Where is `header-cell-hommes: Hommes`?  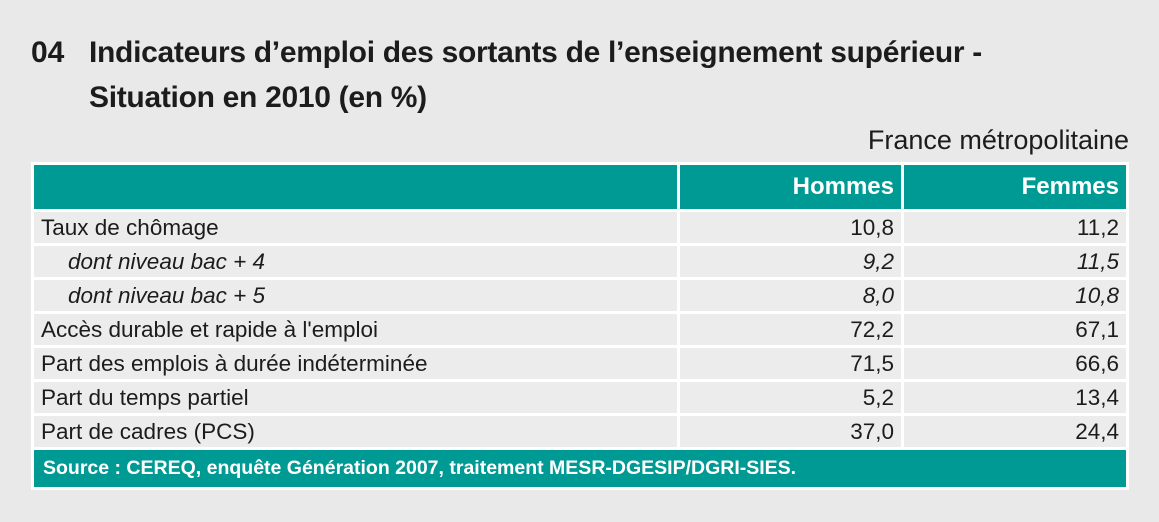
header-cell-hommes: Hommes is located at coordinates (790, 187).